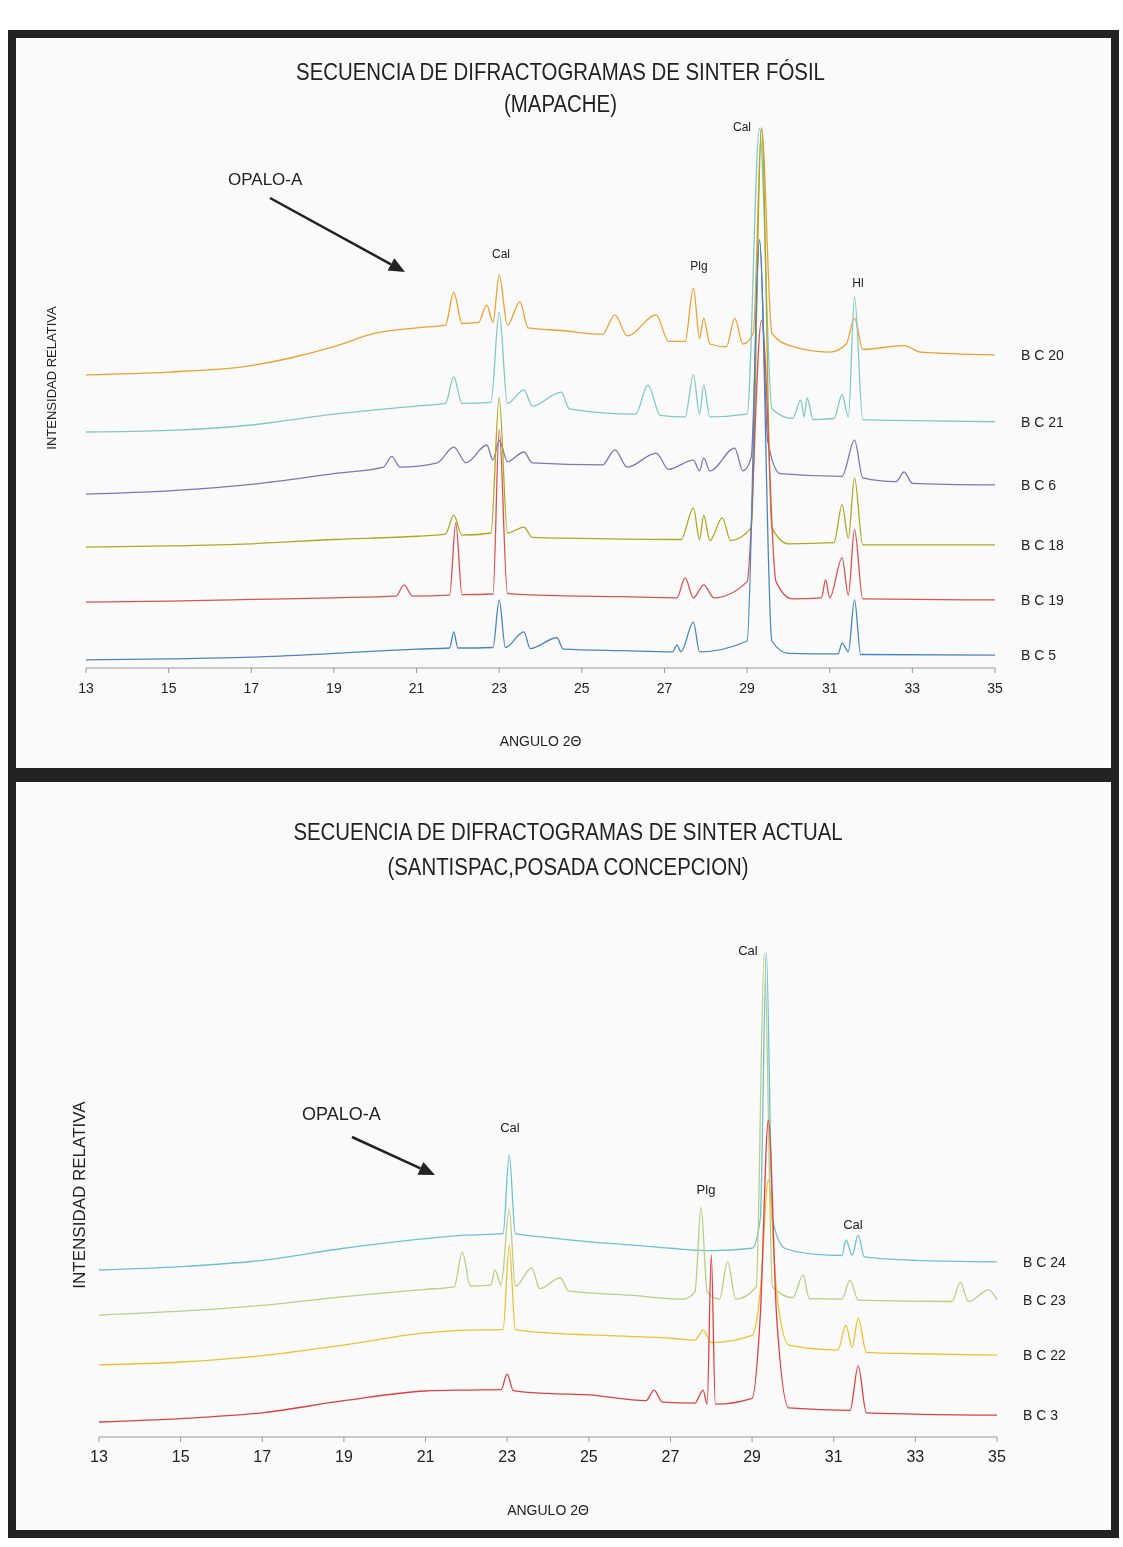 This screenshot has width=1123, height=1547. What do you see at coordinates (560, 72) in the screenshot?
I see `chart-title: SECUENCIA DE DIFRACTOGRAMAS DE SINTER FÓSIL` at bounding box center [560, 72].